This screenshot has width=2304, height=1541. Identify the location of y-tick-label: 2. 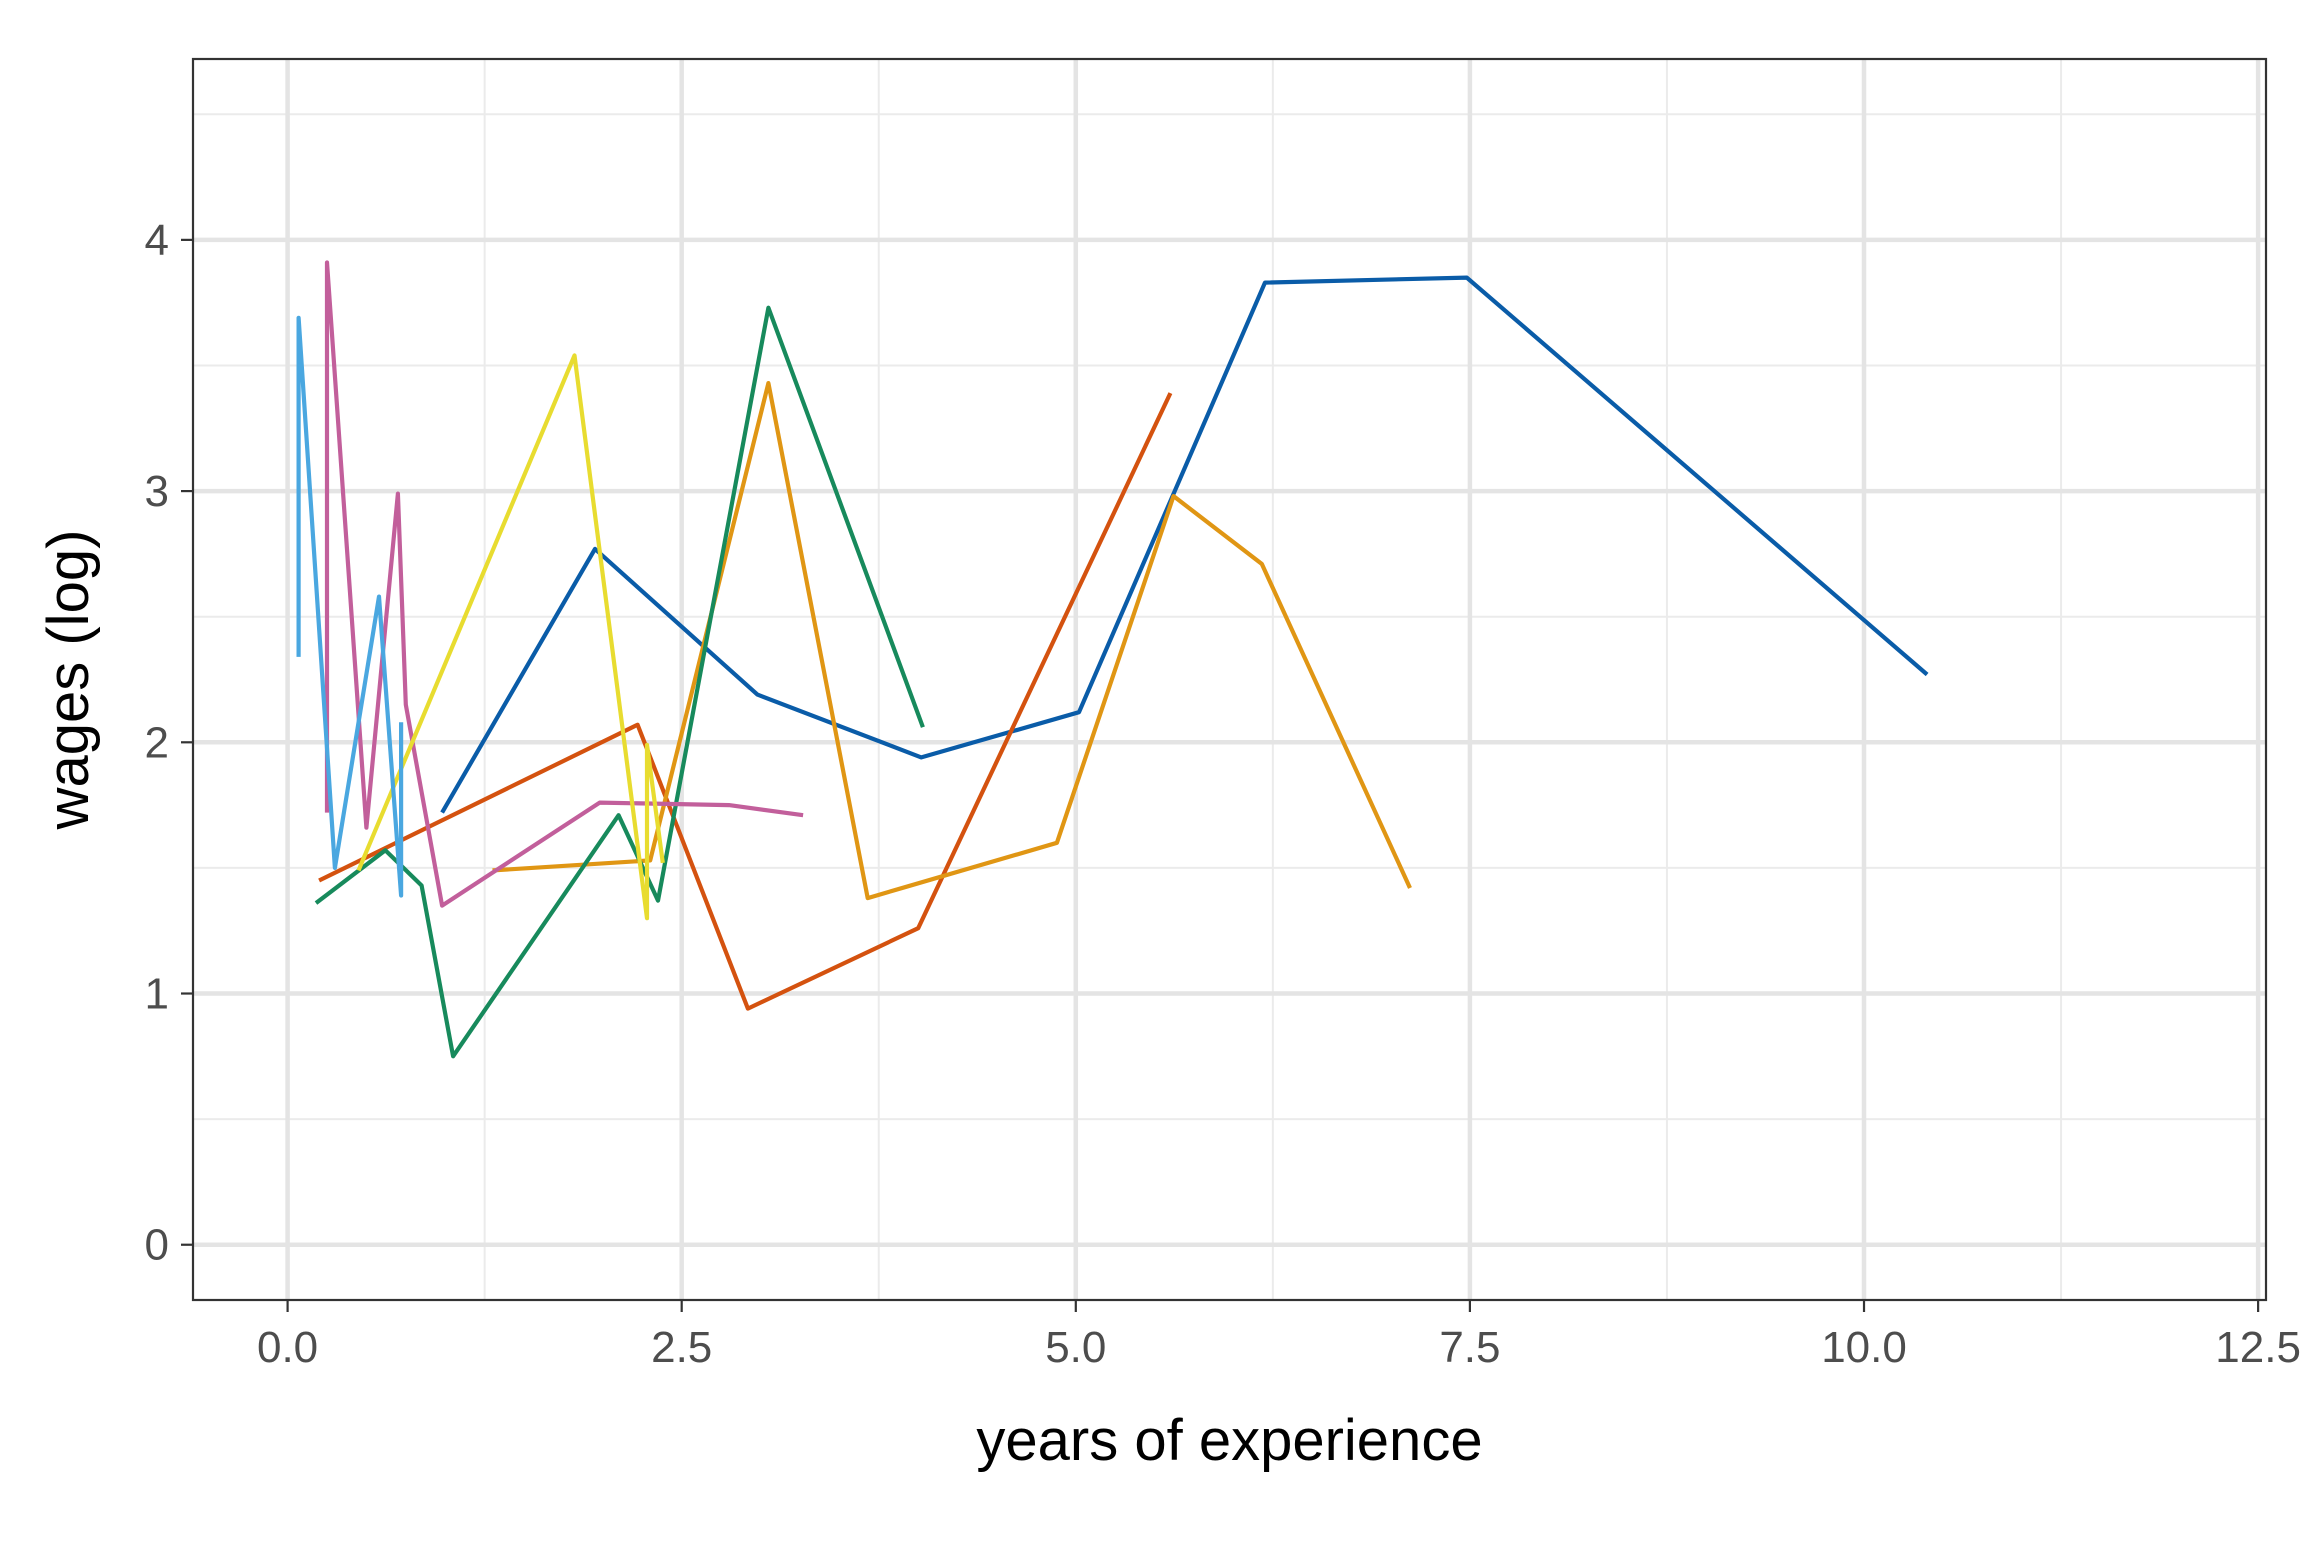
(157, 742).